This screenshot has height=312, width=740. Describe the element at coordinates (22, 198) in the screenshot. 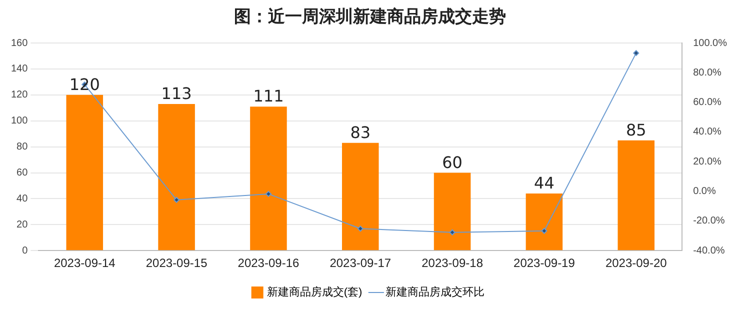

I see `y-tick-label: 40` at that location.